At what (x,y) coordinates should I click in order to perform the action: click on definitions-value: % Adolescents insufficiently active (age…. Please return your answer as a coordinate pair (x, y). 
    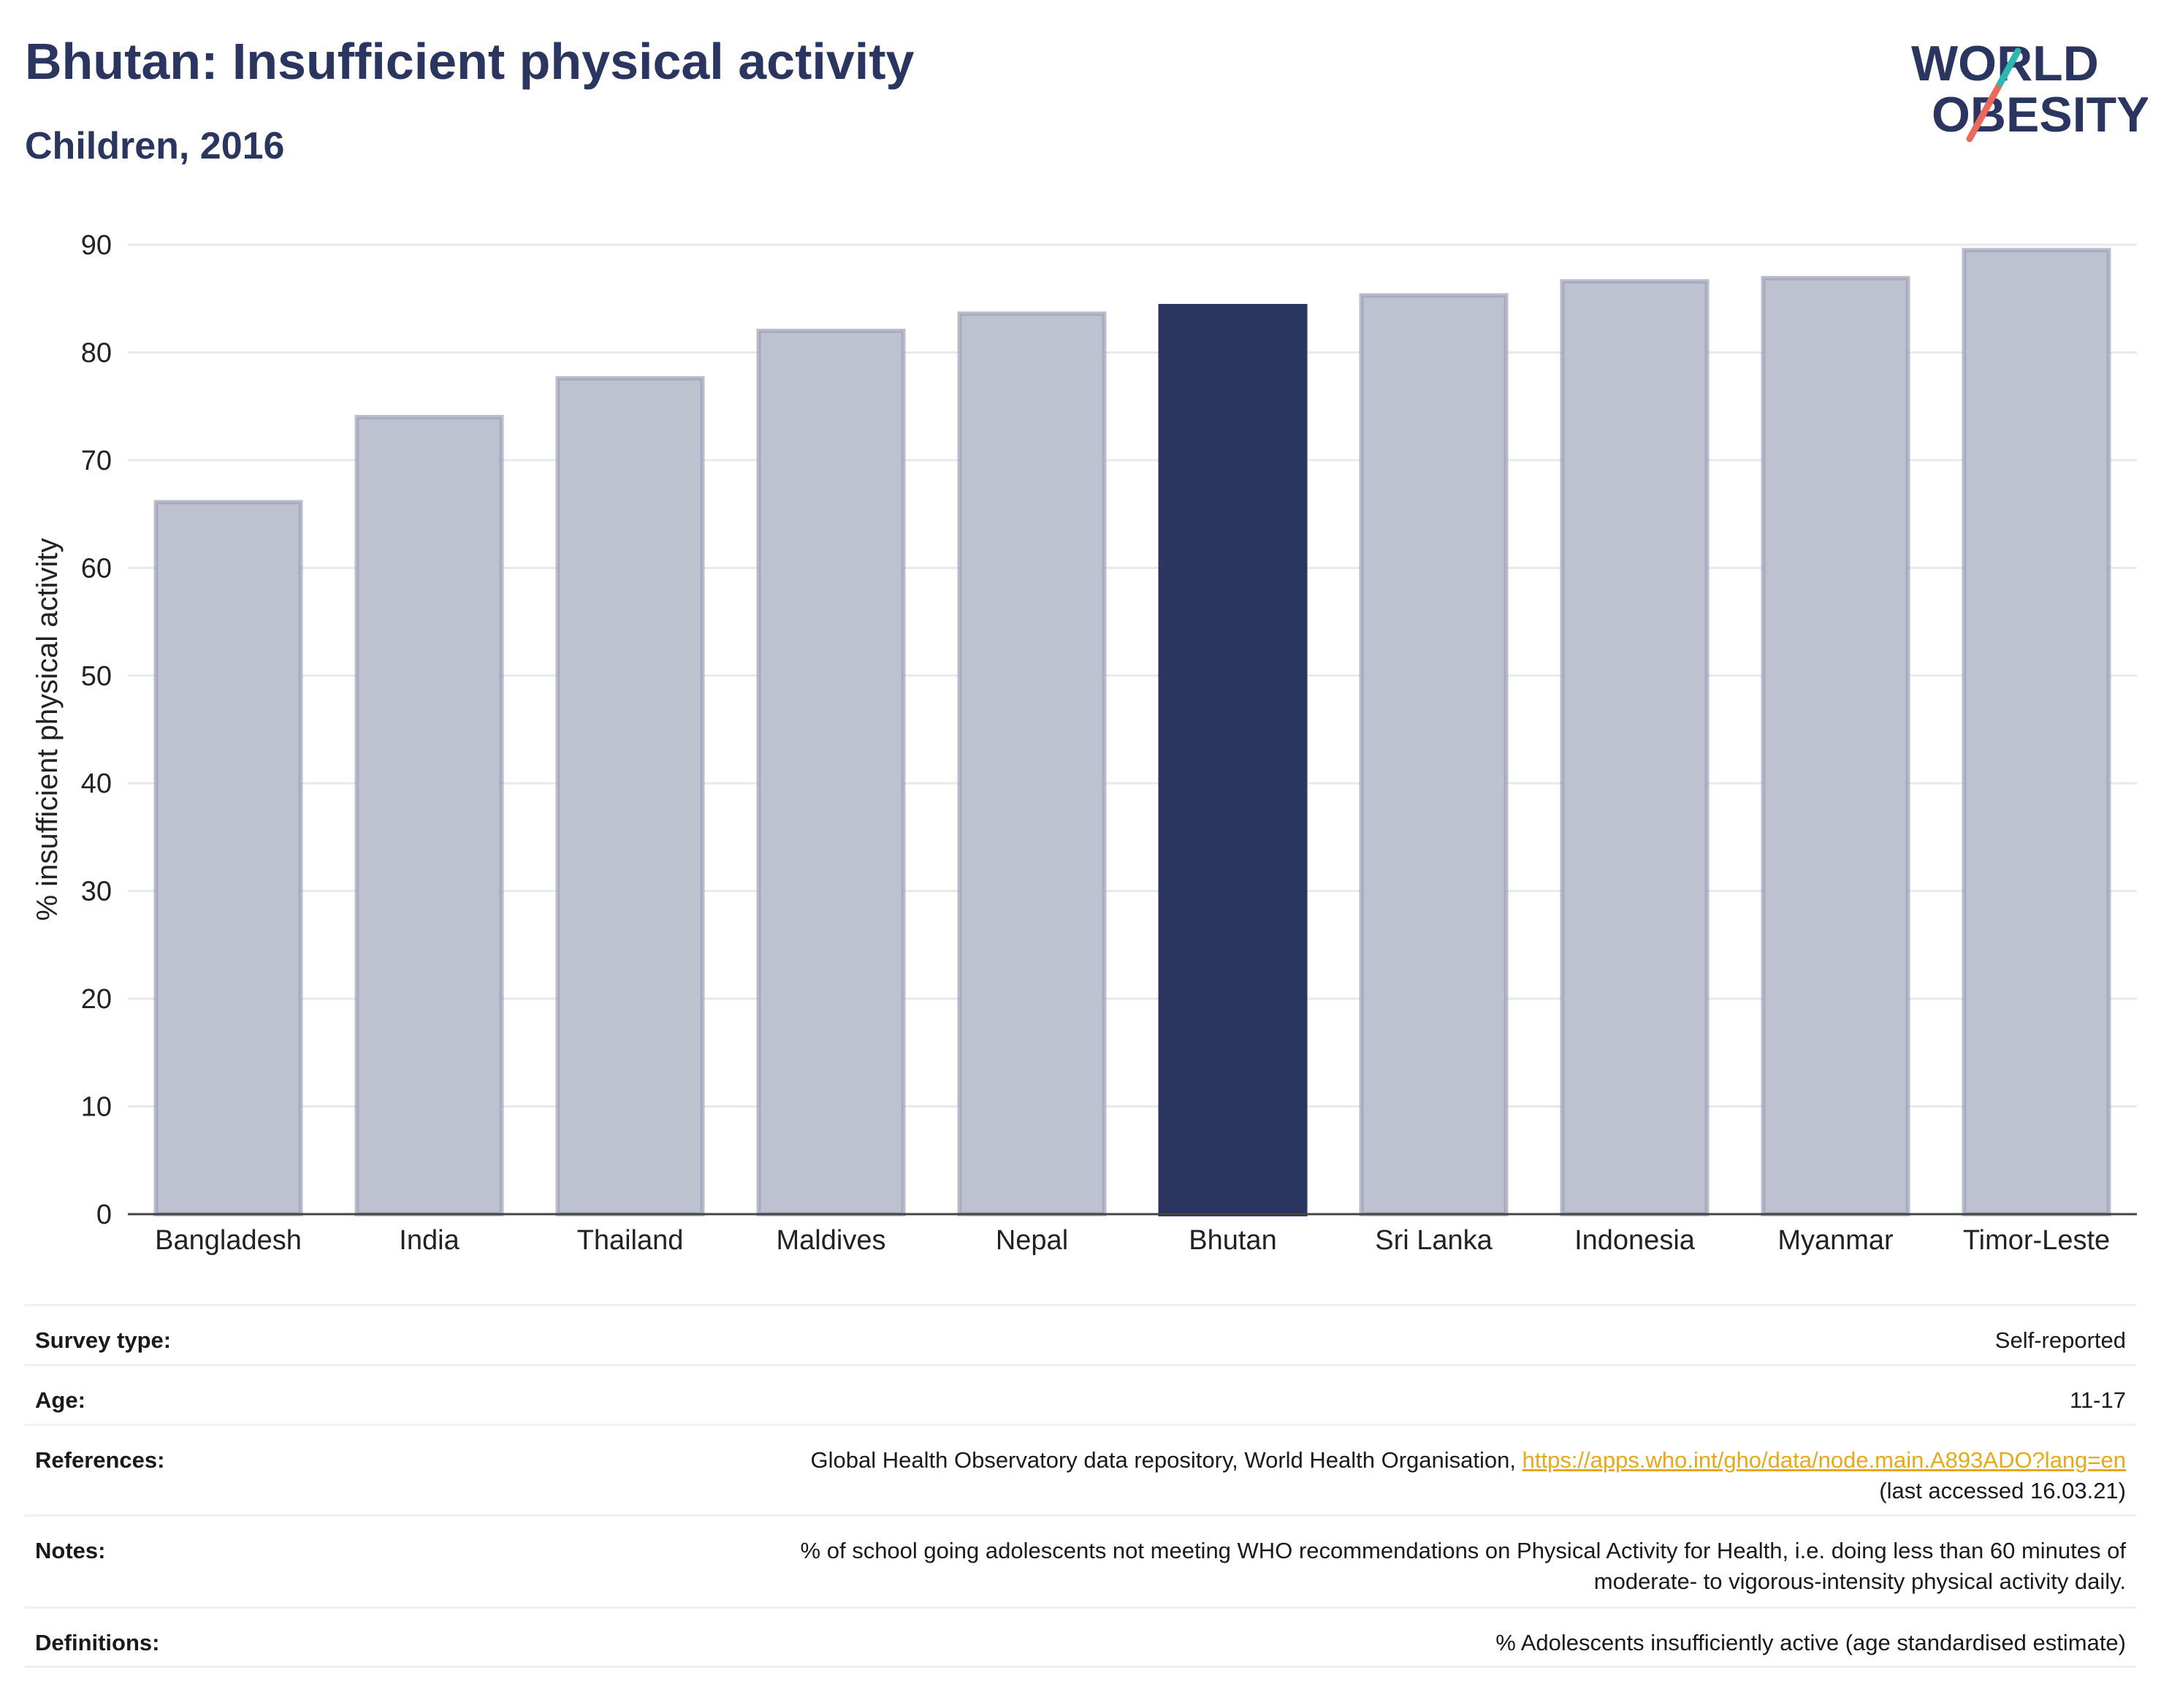
    Looking at the image, I should click on (1810, 1643).